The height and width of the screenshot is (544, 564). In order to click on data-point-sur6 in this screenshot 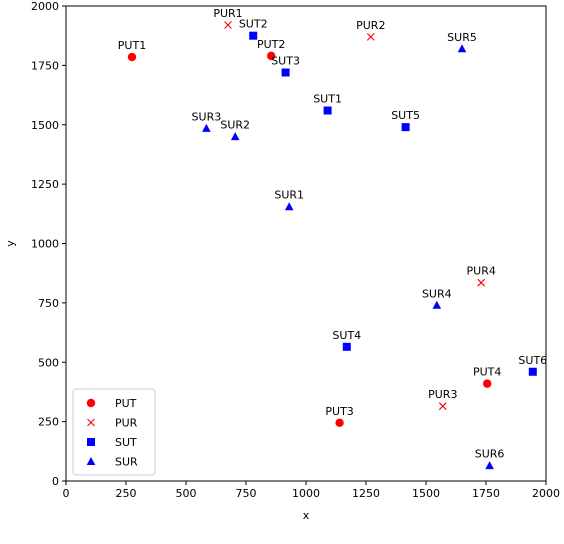, I will do `click(489, 465)`.